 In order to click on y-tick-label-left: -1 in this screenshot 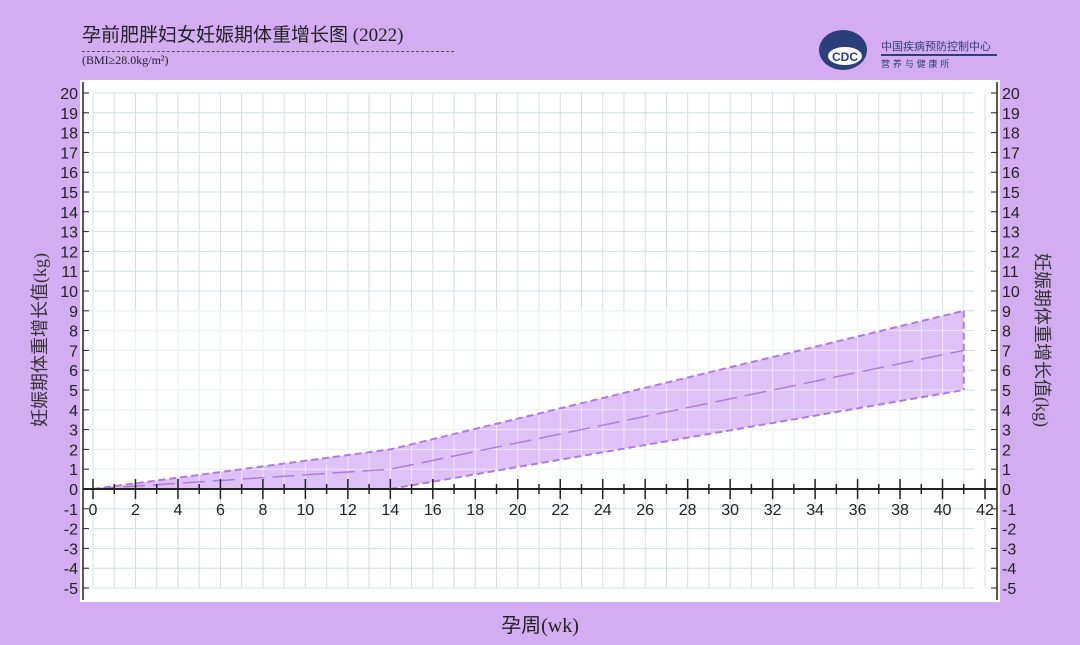, I will do `click(71, 510)`.